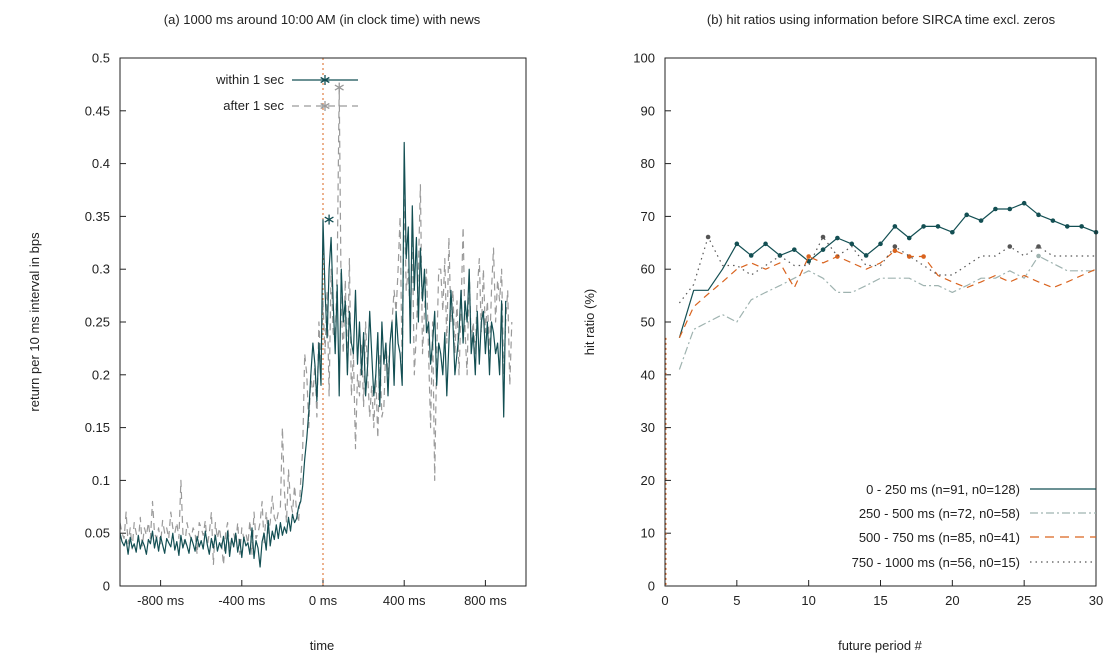 Image resolution: width=1112 pixels, height=659 pixels. I want to click on x-tick-label: -400 ms, so click(241, 600).